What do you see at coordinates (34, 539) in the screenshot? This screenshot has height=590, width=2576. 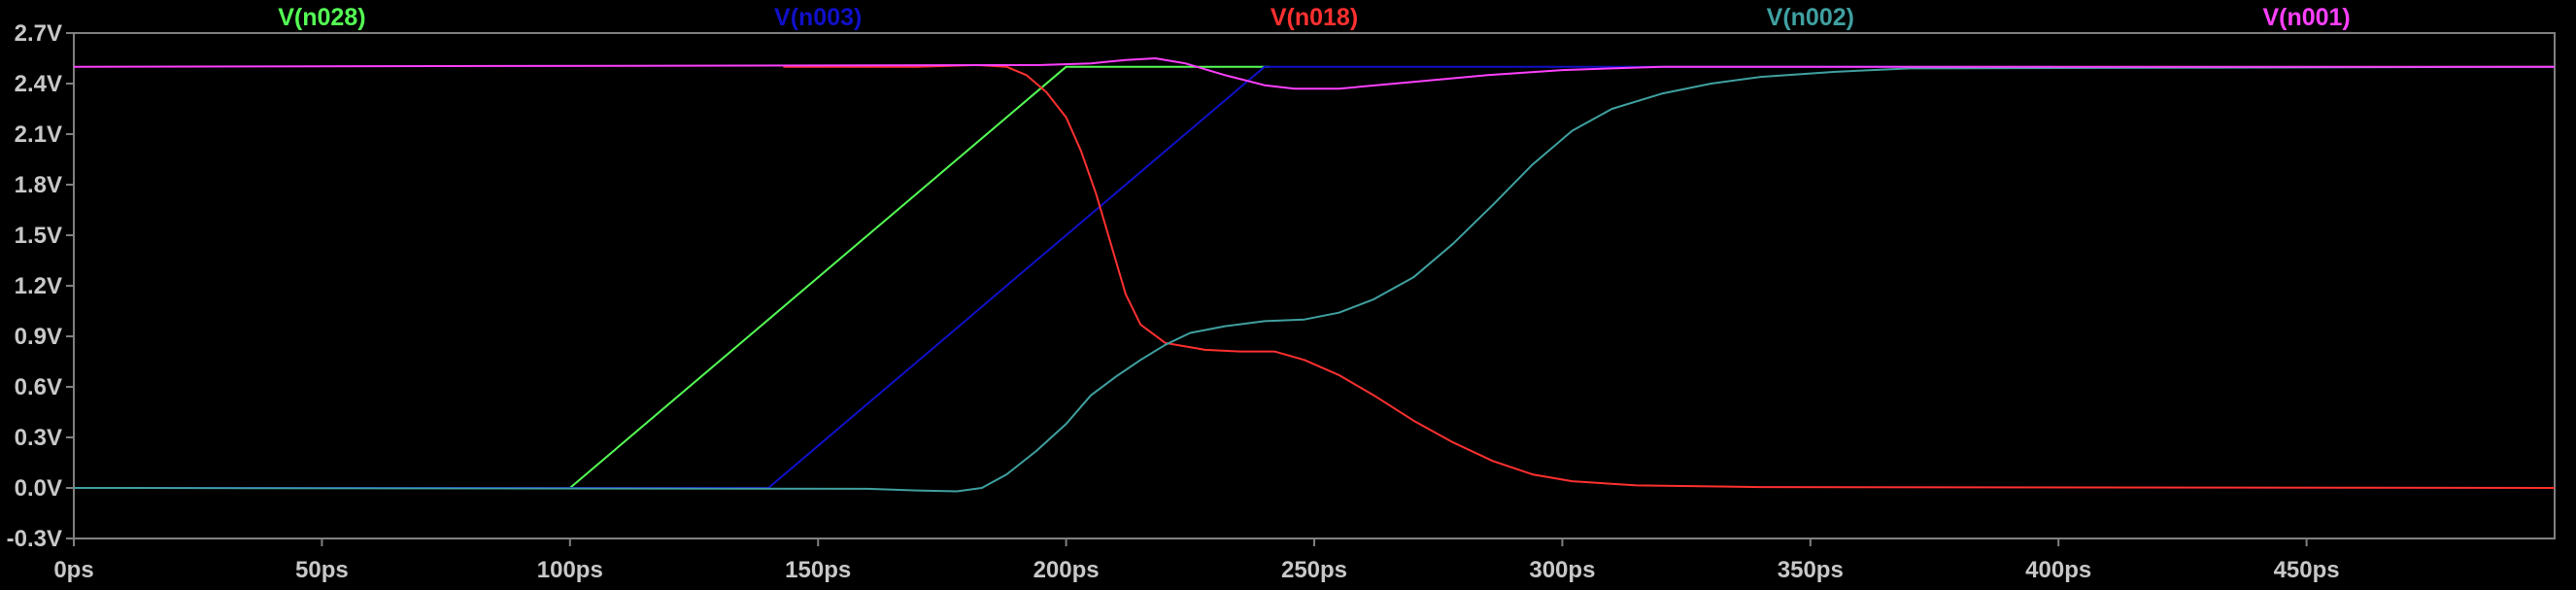 I see `y-tick-label: -0.3V` at bounding box center [34, 539].